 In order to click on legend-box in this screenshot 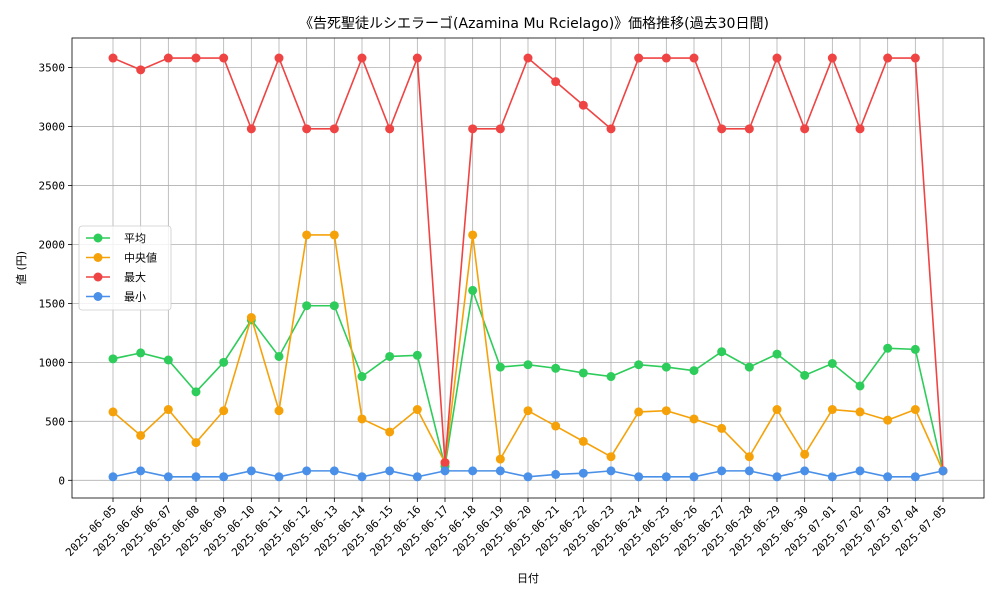, I will do `click(125, 268)`.